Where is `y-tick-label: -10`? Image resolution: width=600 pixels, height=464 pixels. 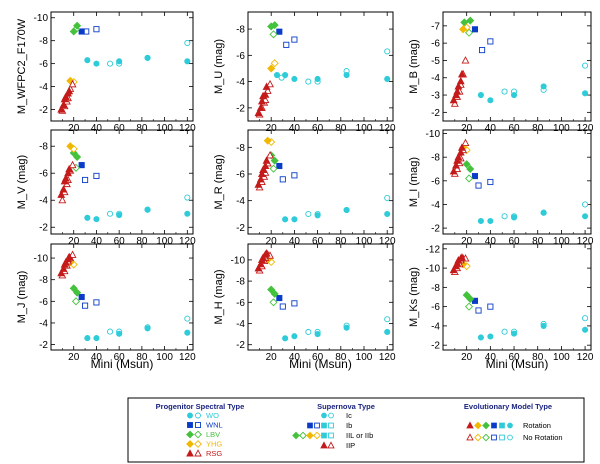 y-tick-label: -10 is located at coordinates (238, 260).